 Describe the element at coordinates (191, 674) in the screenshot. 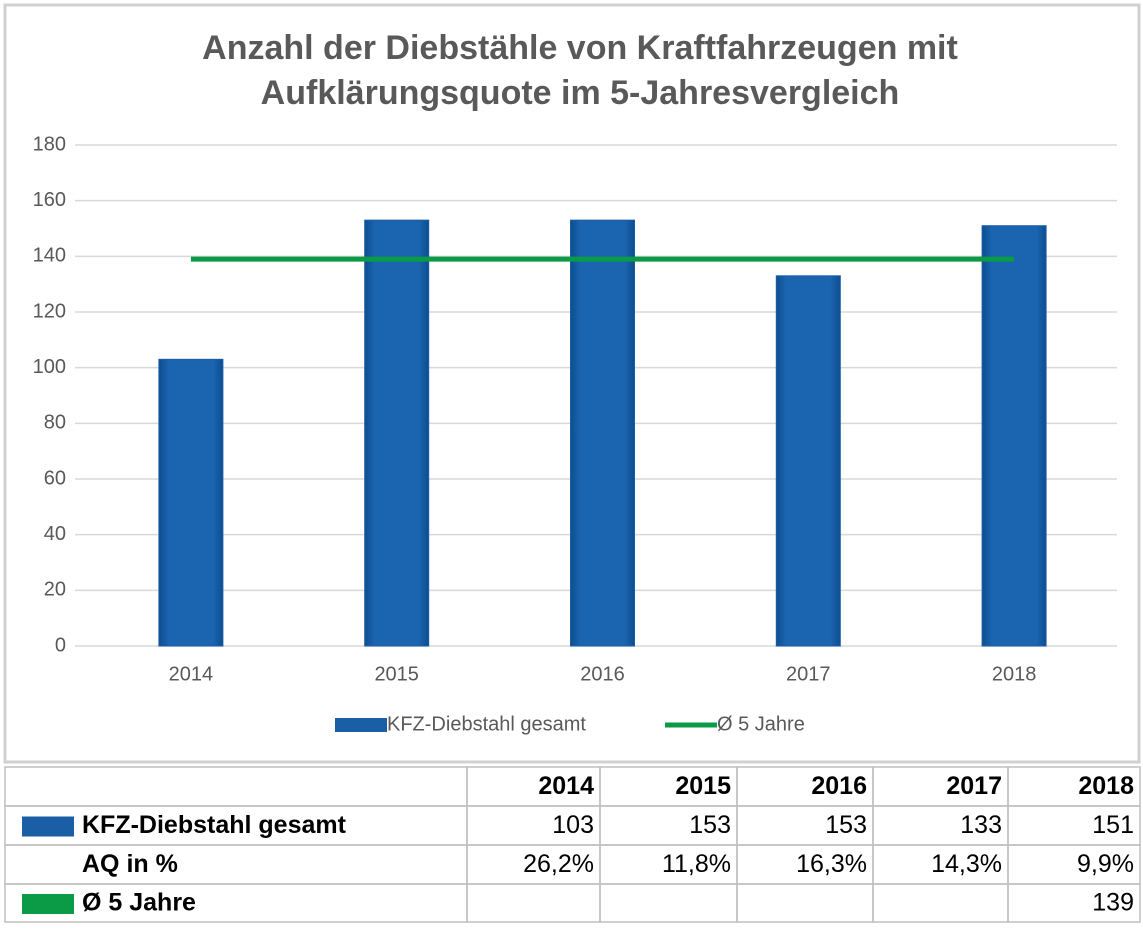

I see `x-tick-label: 2014` at that location.